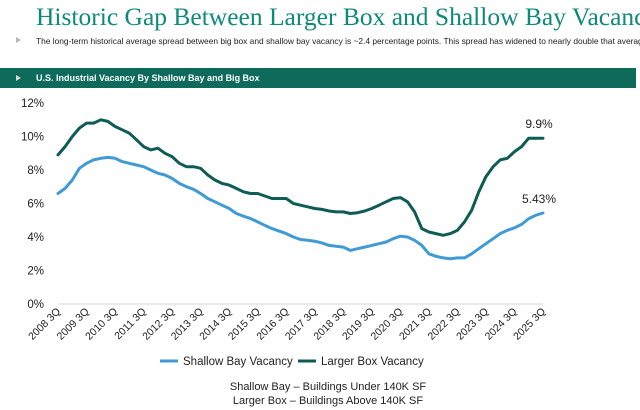  Describe the element at coordinates (372, 362) in the screenshot. I see `legend-larger-box-label: Larger Box Vacancy` at that location.